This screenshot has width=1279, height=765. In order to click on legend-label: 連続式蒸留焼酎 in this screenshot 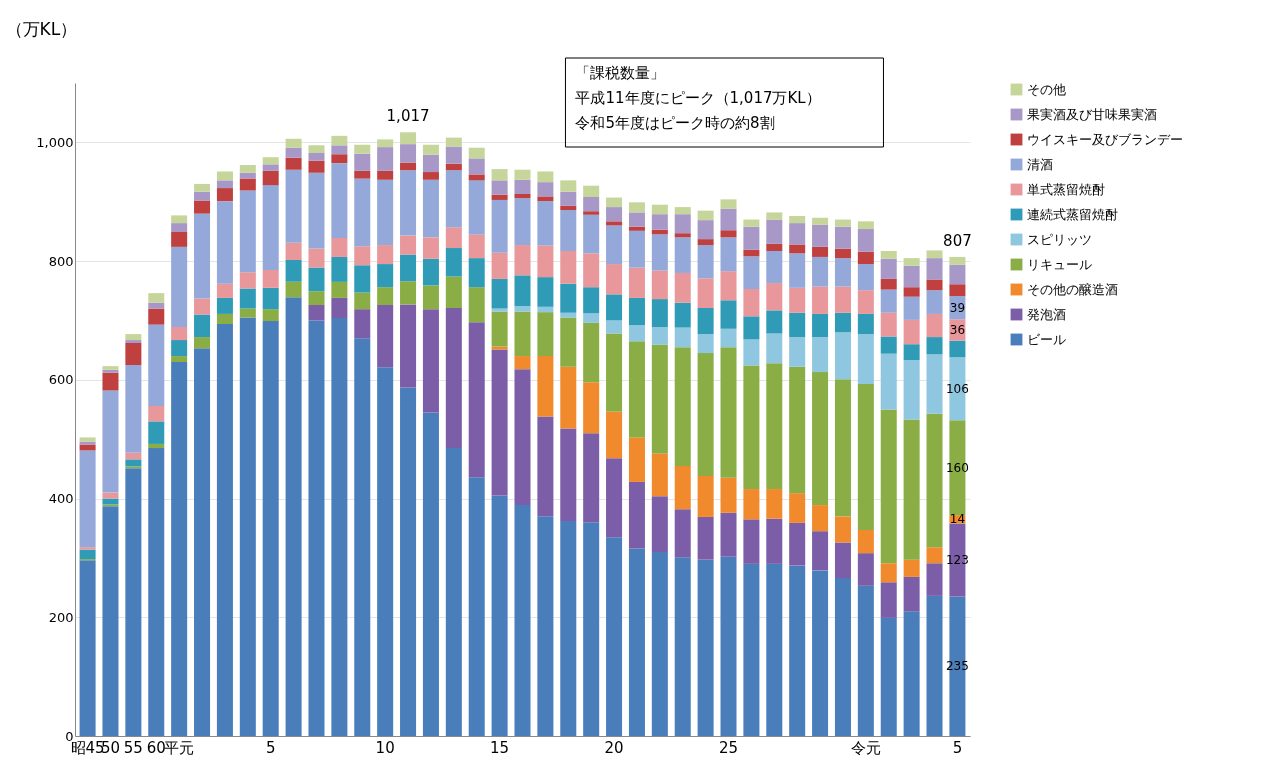, I will do `click(1072, 214)`.